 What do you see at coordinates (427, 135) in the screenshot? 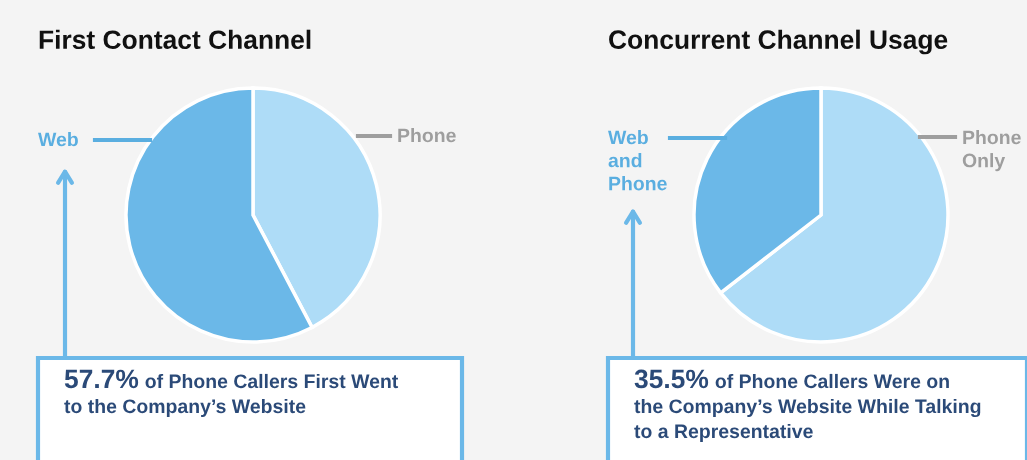
I see `slice-label: Phone` at bounding box center [427, 135].